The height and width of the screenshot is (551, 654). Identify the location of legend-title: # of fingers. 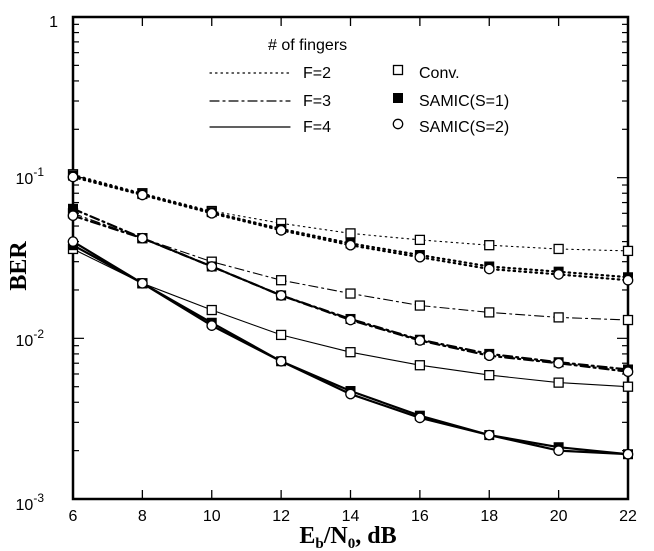
(307, 45).